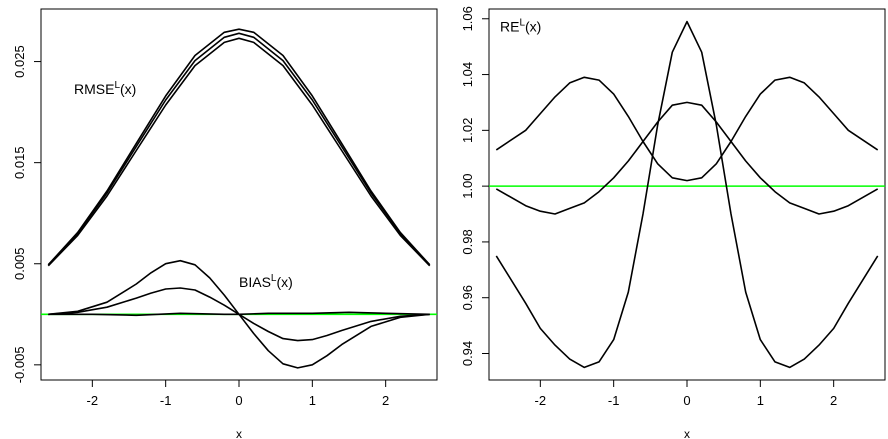 This screenshot has width=888, height=439. What do you see at coordinates (19, 263) in the screenshot?
I see `rmse-bias-y-tick-label: 0.005` at bounding box center [19, 263].